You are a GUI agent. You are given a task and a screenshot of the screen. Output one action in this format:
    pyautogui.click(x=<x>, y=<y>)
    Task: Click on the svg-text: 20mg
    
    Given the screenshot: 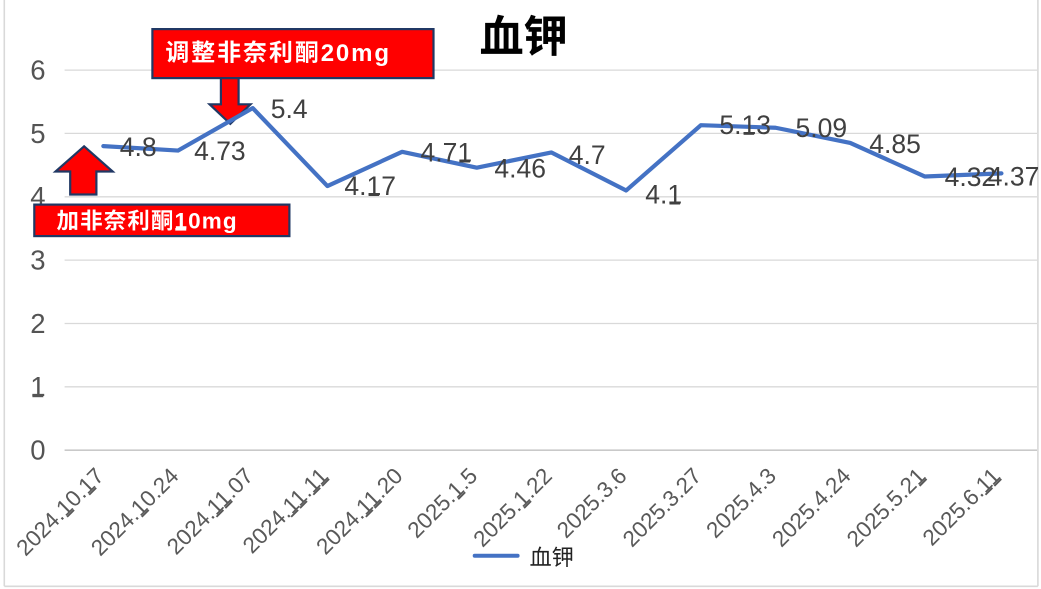 What is the action you would take?
    pyautogui.click(x=356, y=53)
    